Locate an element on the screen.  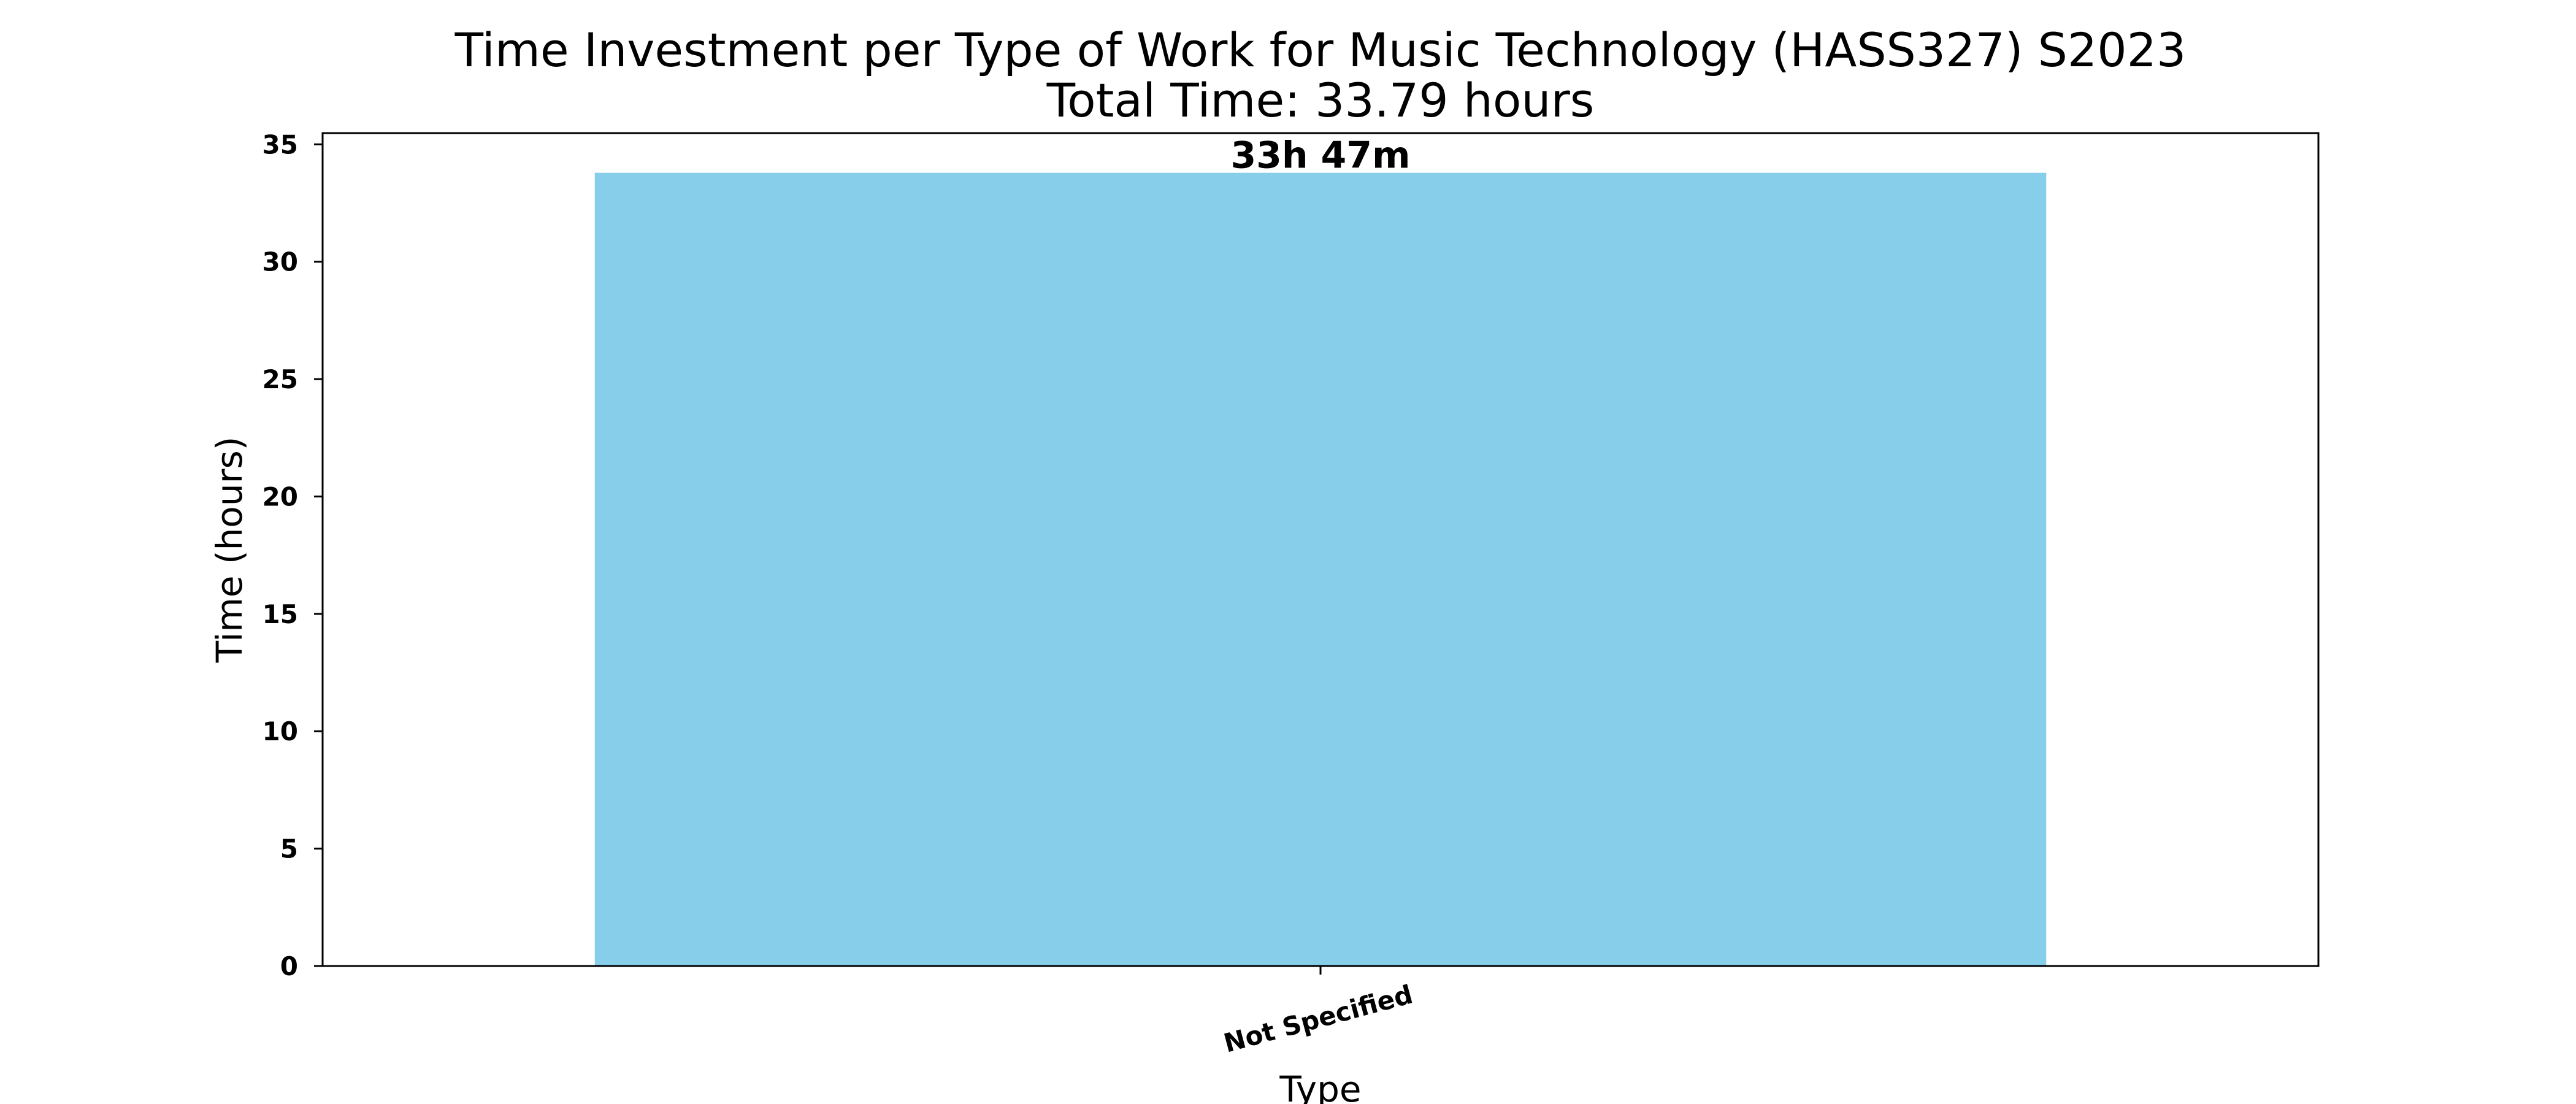
x-axis-ticks: Not Specified is located at coordinates (1318, 1012).